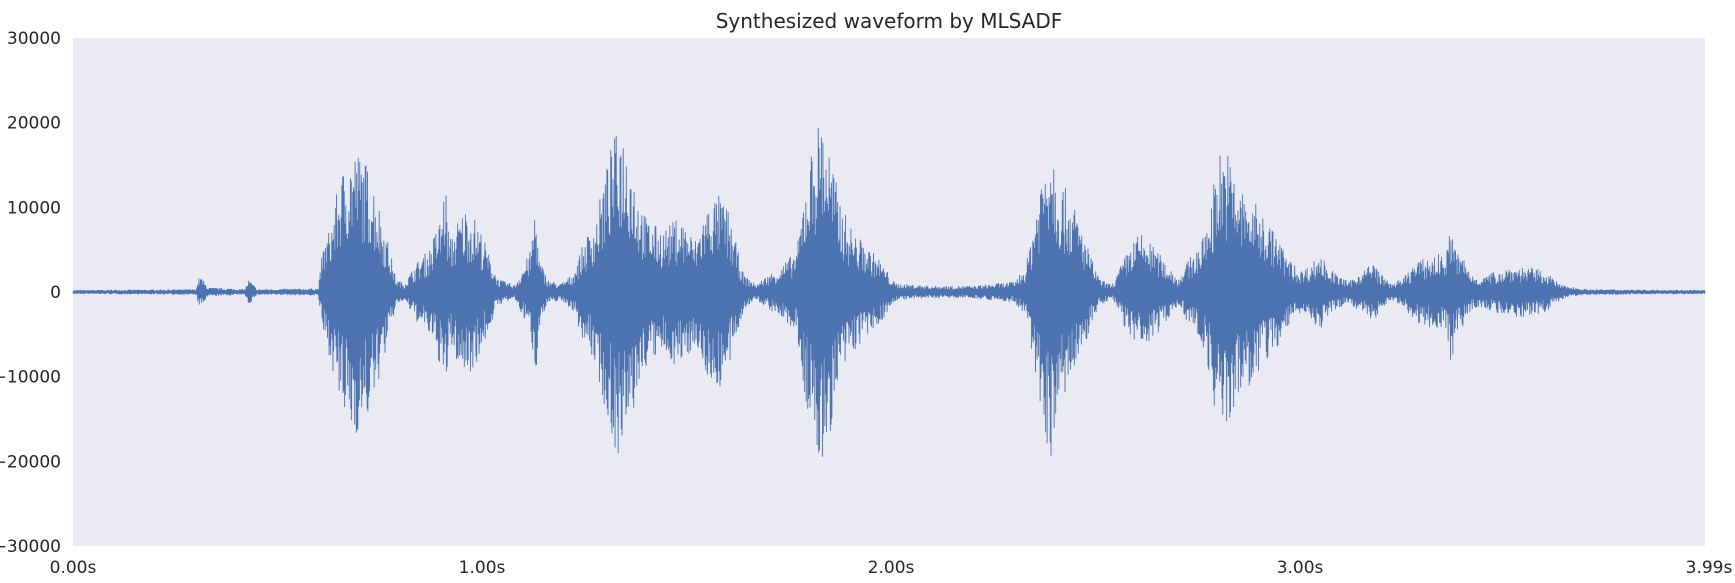  What do you see at coordinates (30, 462) in the screenshot?
I see `y-tick-label: −20000` at bounding box center [30, 462].